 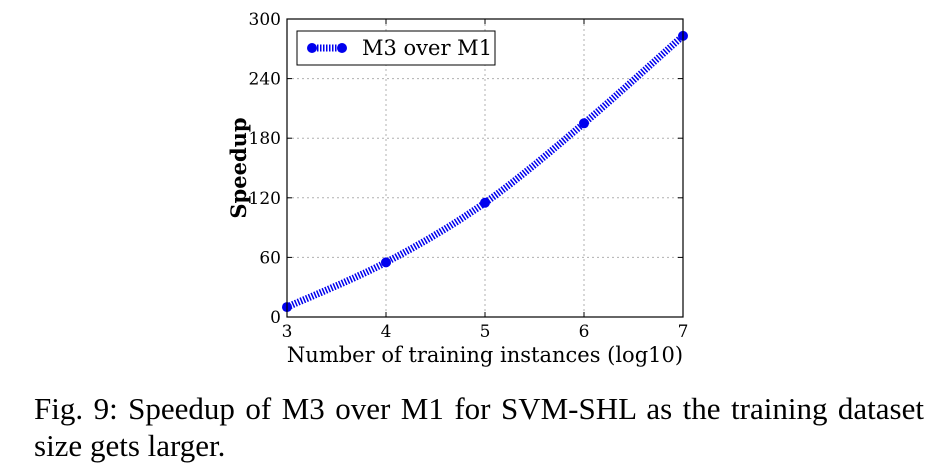 I want to click on y-tick-label: 120, so click(x=265, y=199).